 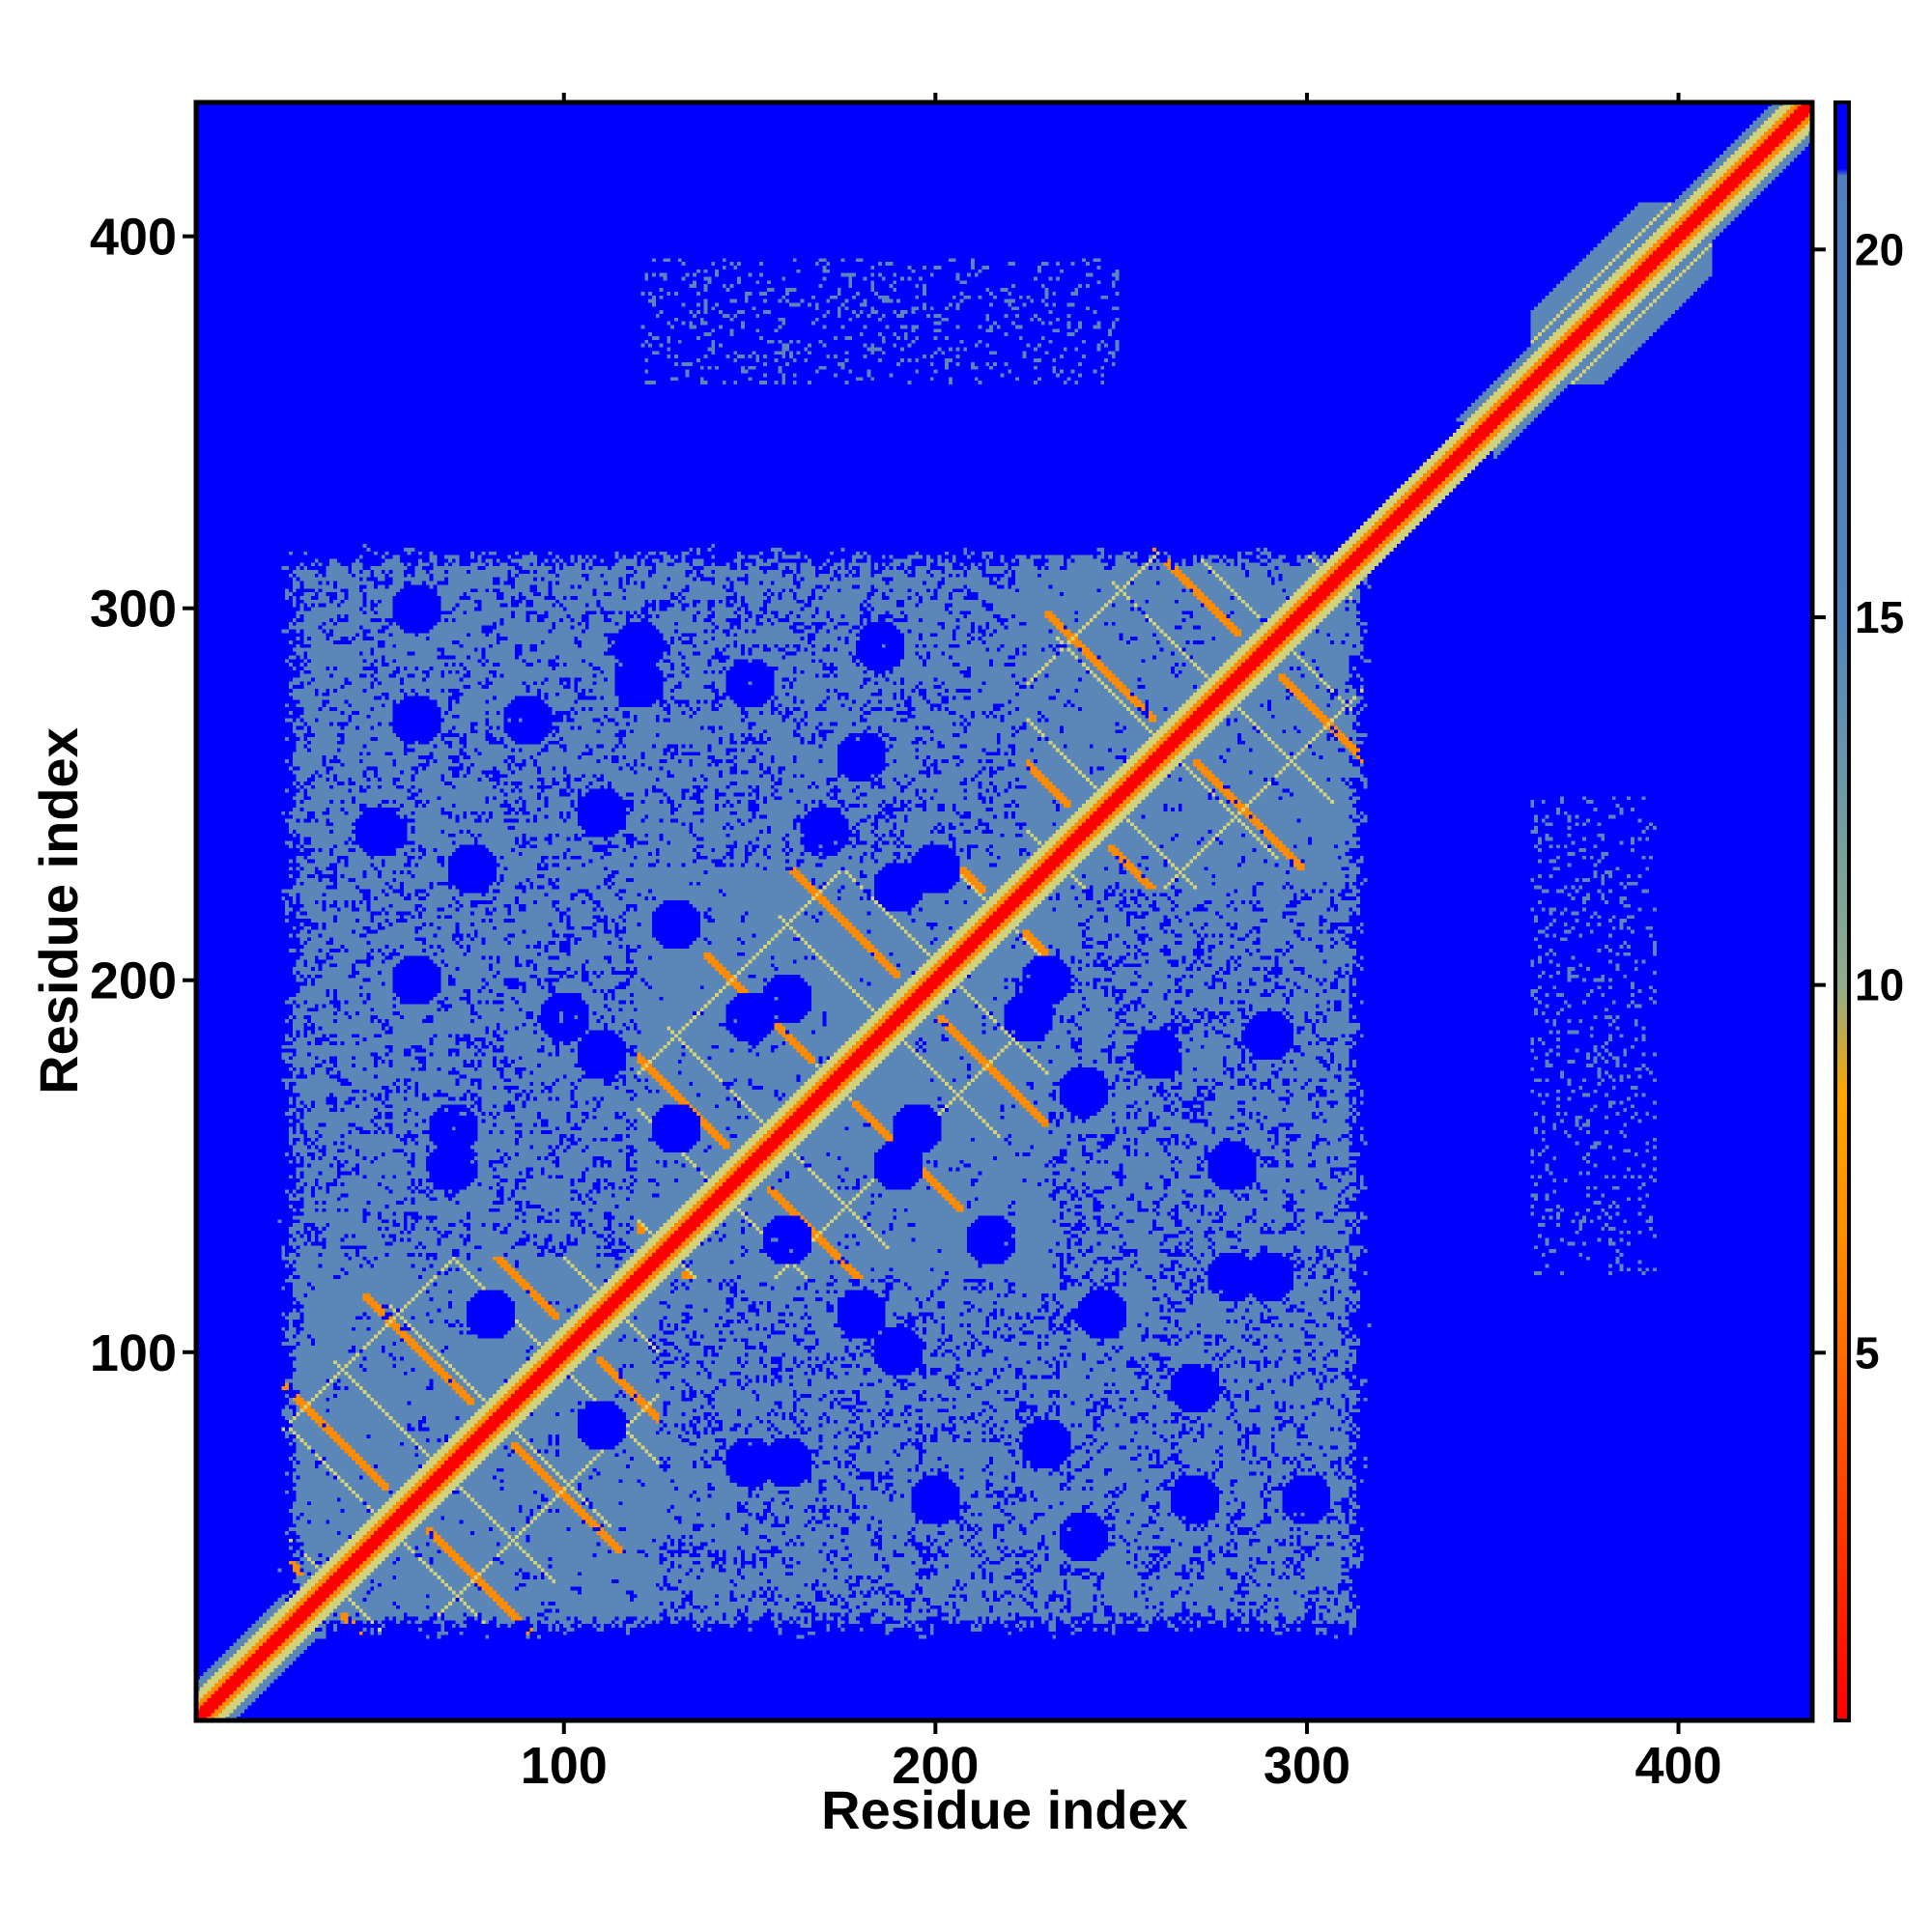 What do you see at coordinates (133, 610) in the screenshot?
I see `y-tick-label: 300` at bounding box center [133, 610].